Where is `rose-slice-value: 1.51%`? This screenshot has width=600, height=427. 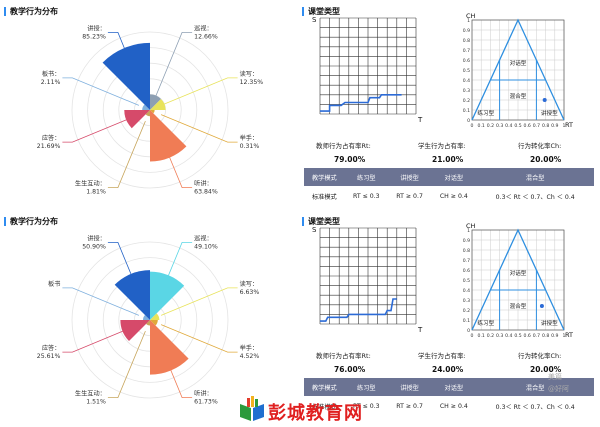
rose-slice-value: 1.51% is located at coordinates (96, 402).